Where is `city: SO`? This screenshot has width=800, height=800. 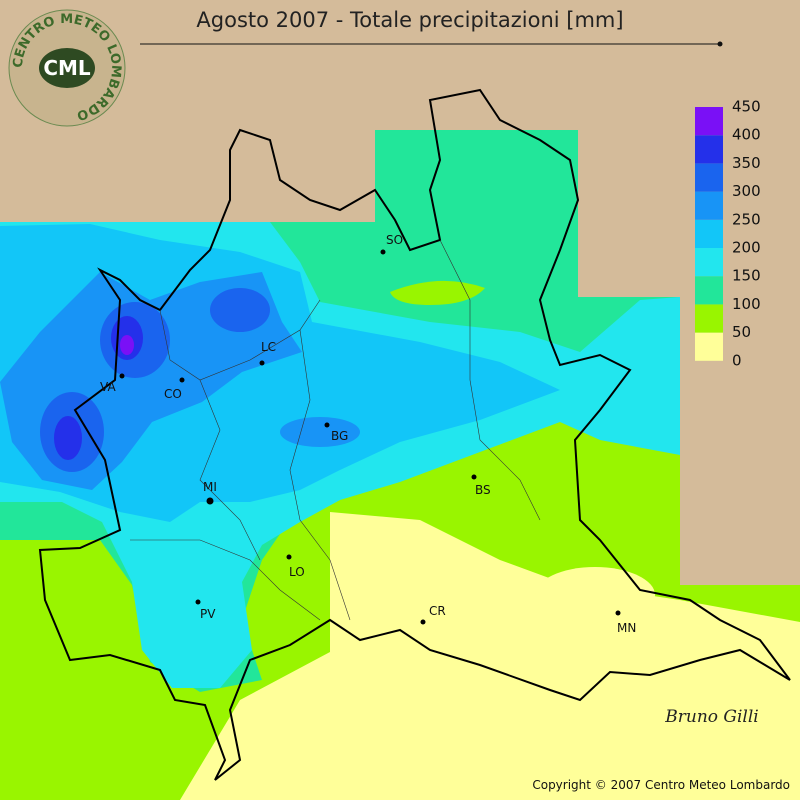
city: SO is located at coordinates (391, 244).